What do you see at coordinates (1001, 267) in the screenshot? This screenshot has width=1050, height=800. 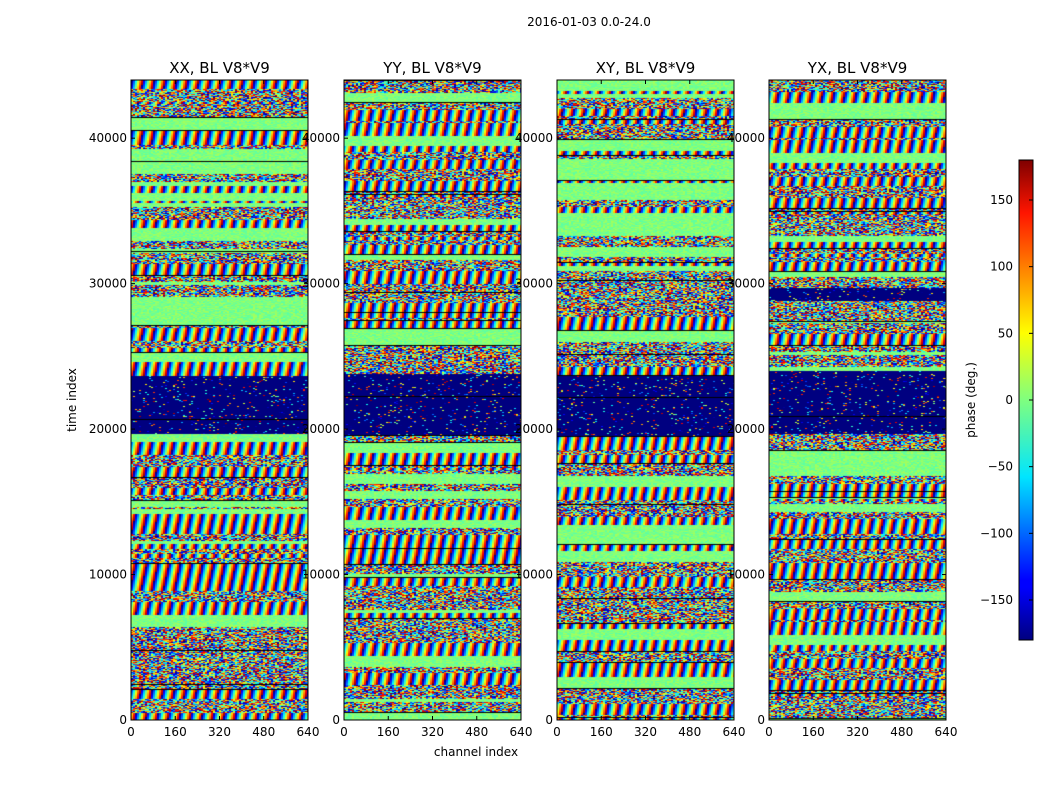 I see `colorbar-tick-label: 100` at bounding box center [1001, 267].